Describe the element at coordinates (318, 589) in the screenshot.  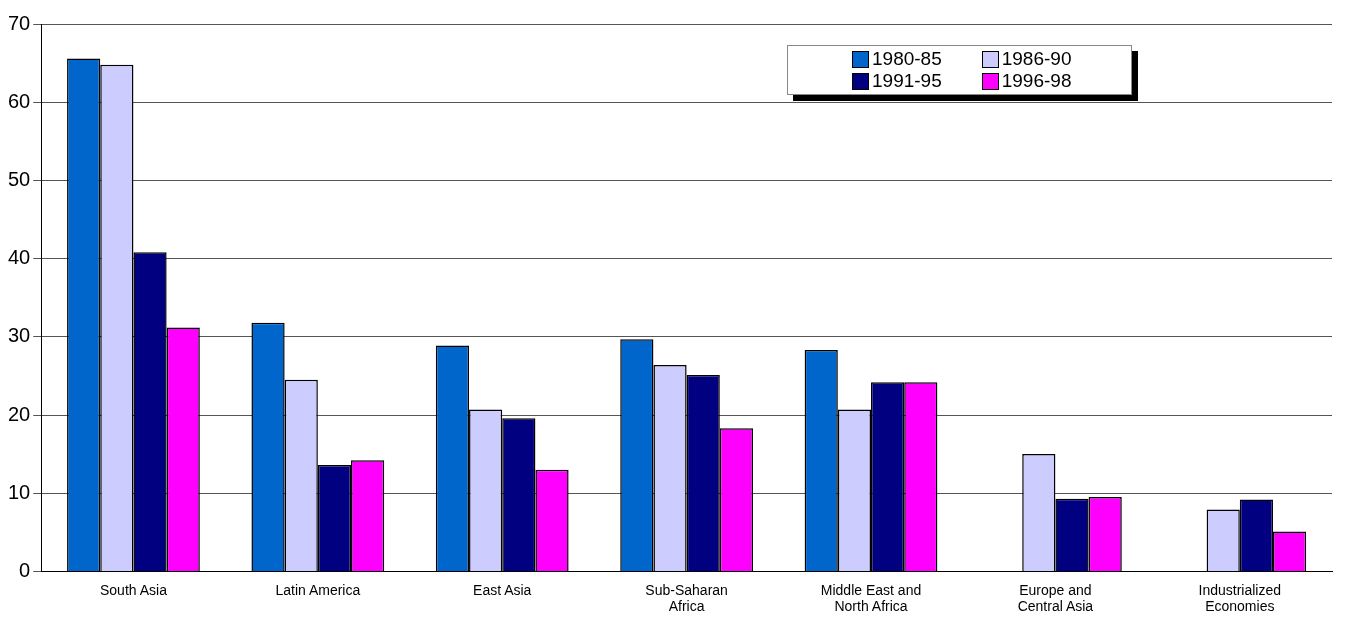
I see `x-tick-label: Latin America` at that location.